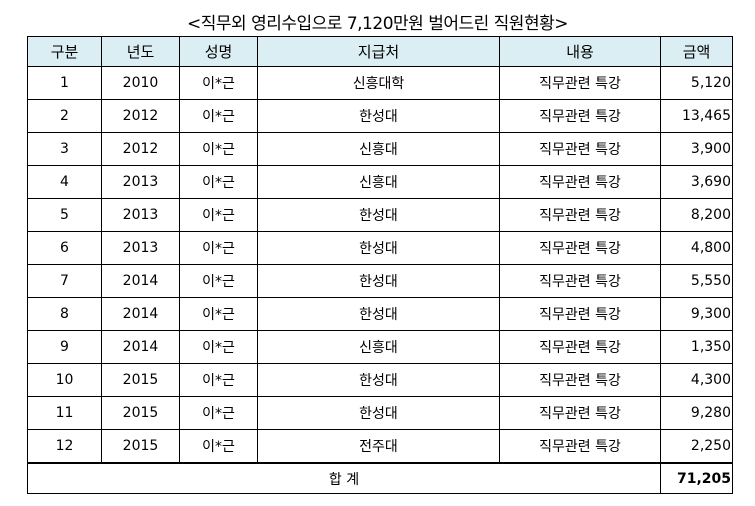  Describe the element at coordinates (696, 83) in the screenshot. I see `cell-col-amount: 5,120` at that location.